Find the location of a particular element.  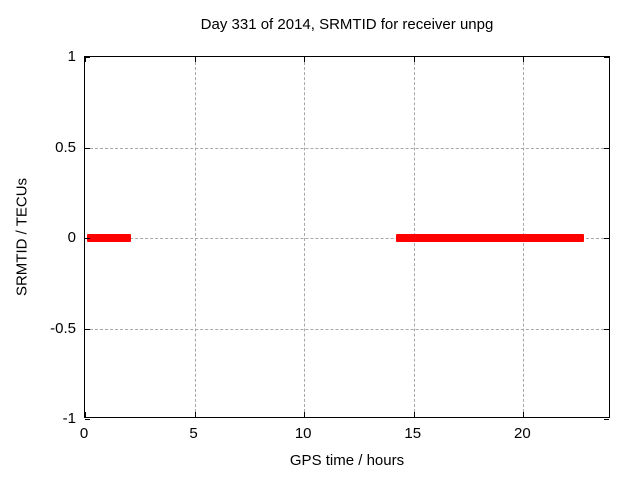

gridline-y--0.5 is located at coordinates (347, 329).